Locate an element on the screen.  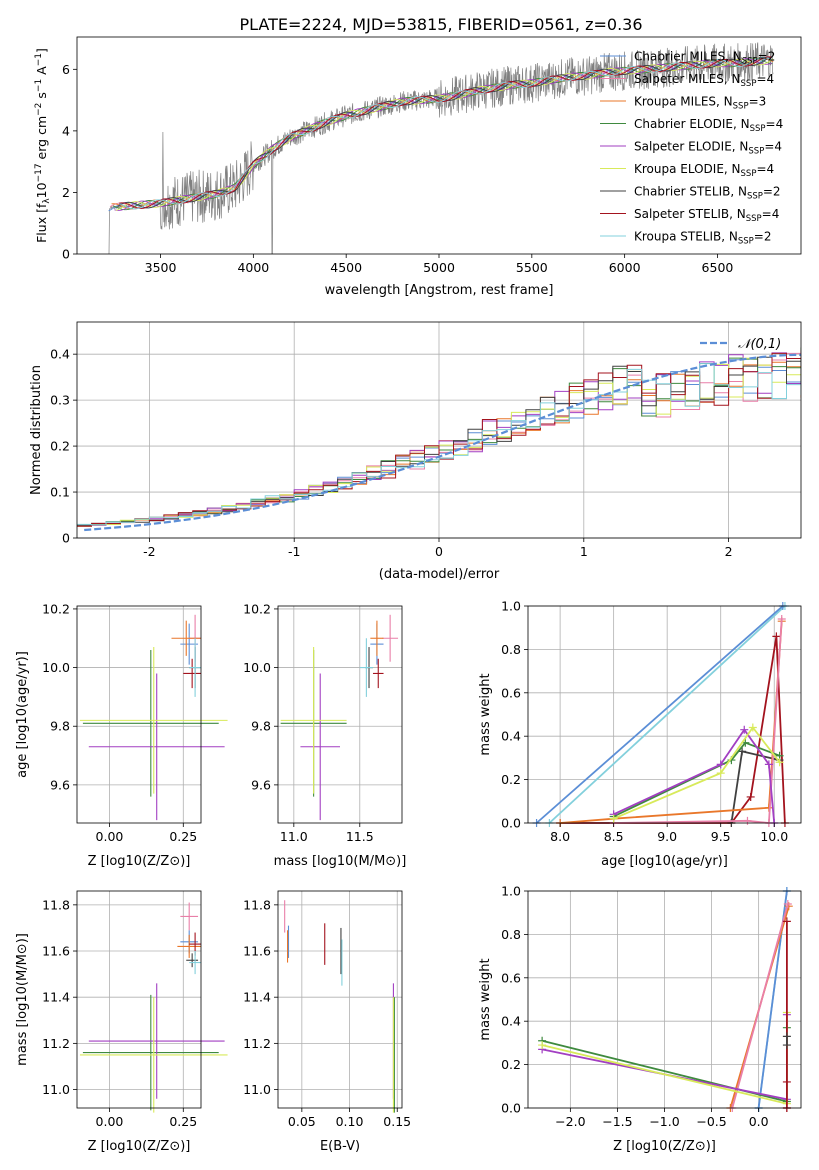
legend-label: Chabrier STELIB, NSSP=2 is located at coordinates (707, 193).